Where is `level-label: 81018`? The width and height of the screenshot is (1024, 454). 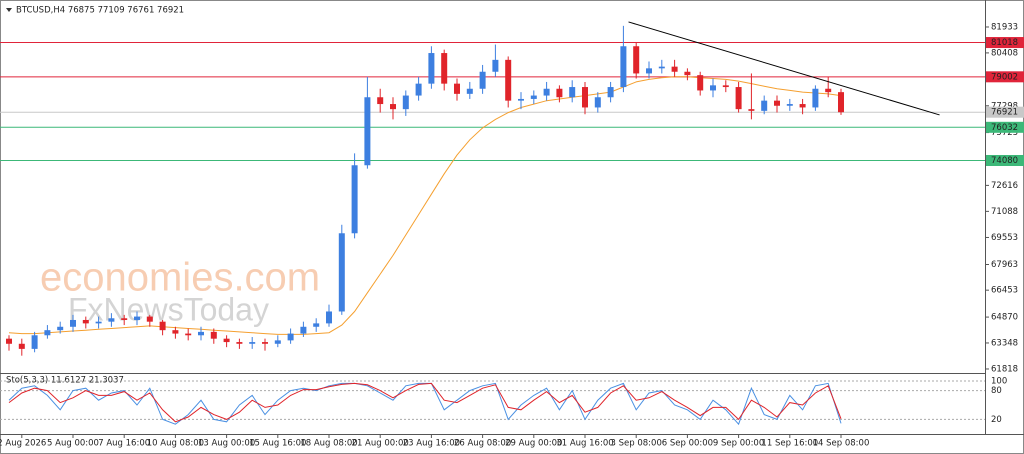 level-label: 81018 is located at coordinates (1004, 43).